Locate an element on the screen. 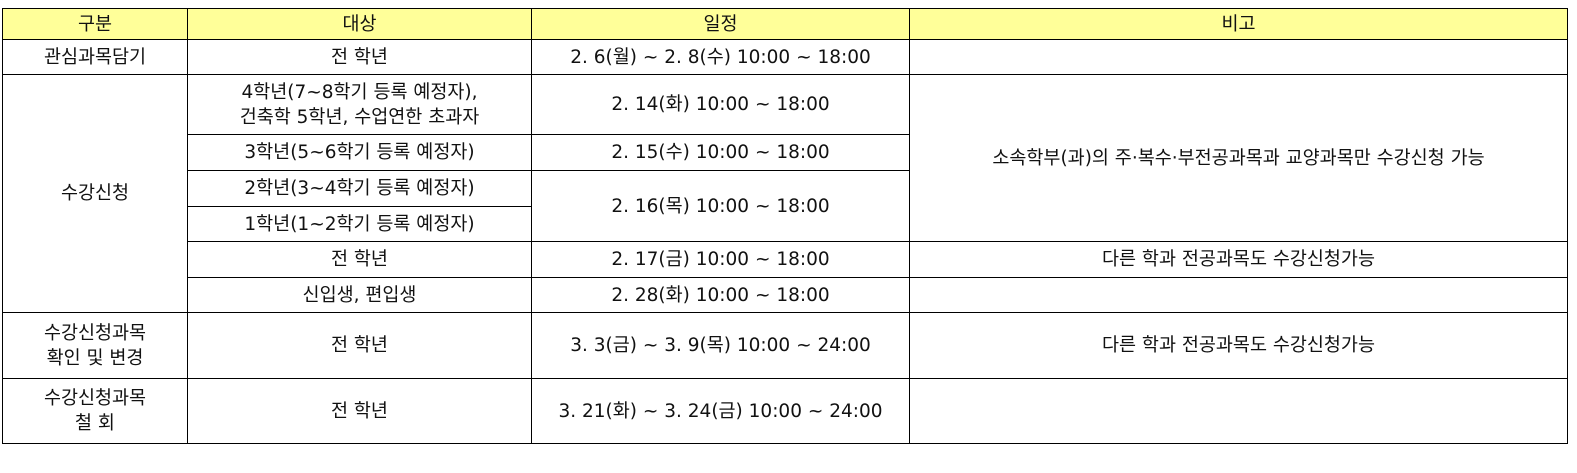 The width and height of the screenshot is (1577, 473). target-cell: 1학년(1~2학기 등록 예정자) is located at coordinates (359, 224).